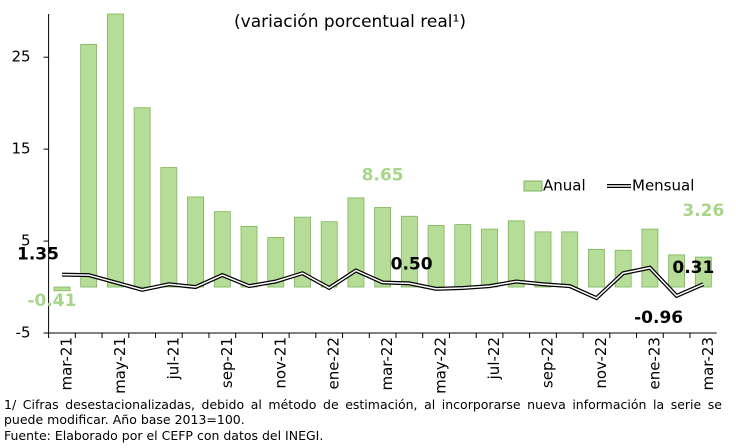  I want to click on y-tick-label: 15, so click(21, 149).